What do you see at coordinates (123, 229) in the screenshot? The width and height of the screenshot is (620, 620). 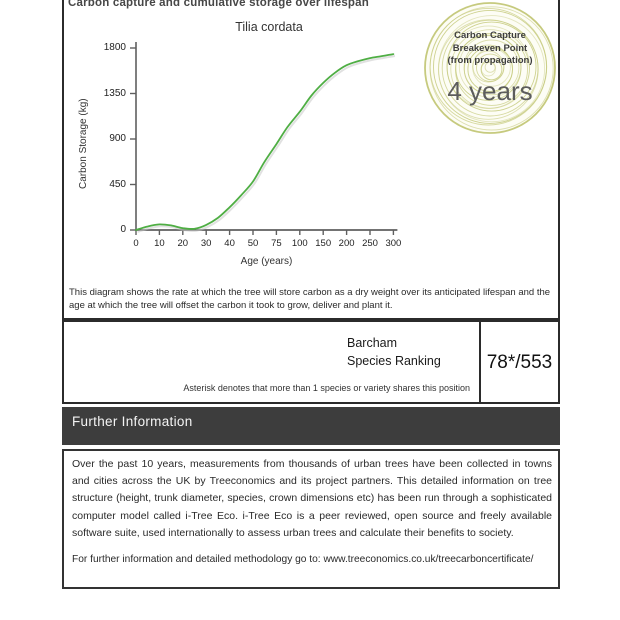 I see `y-tick-label: 0` at bounding box center [123, 229].